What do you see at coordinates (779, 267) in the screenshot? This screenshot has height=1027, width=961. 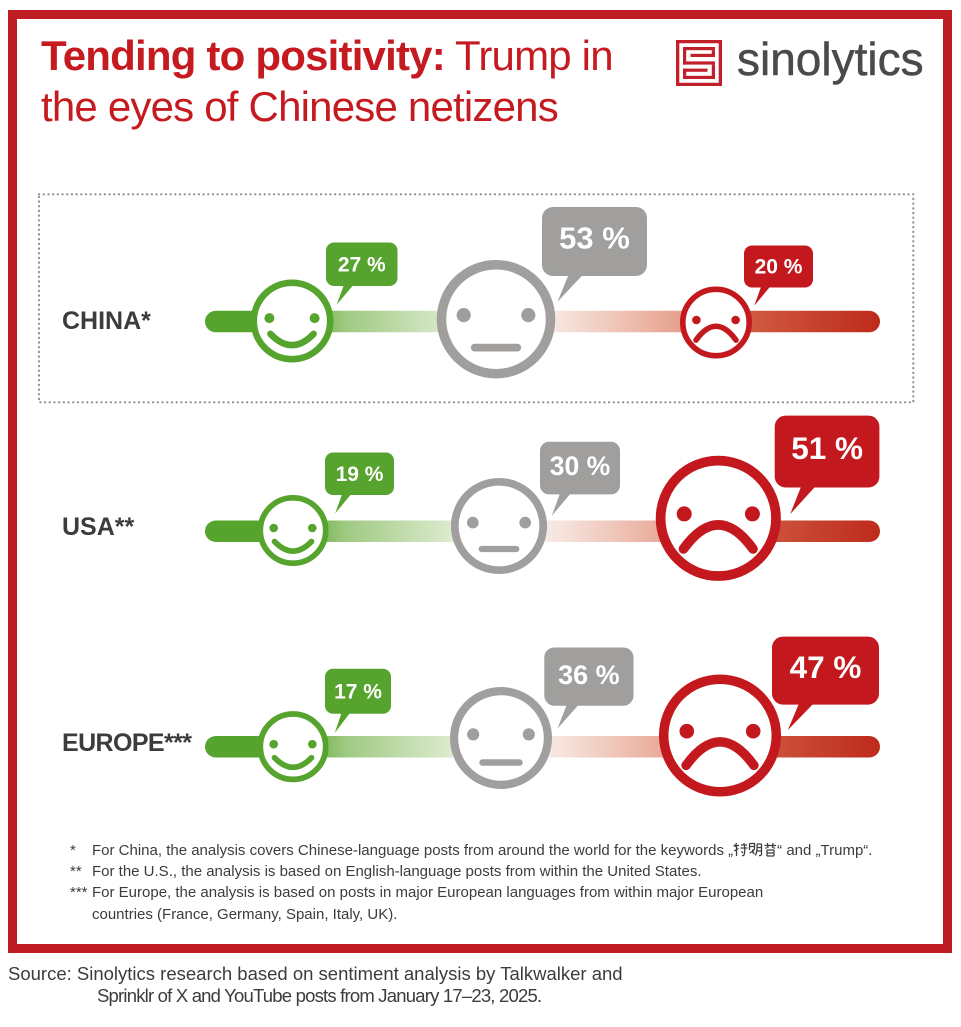 I see `svg-text: 20 %` at bounding box center [779, 267].